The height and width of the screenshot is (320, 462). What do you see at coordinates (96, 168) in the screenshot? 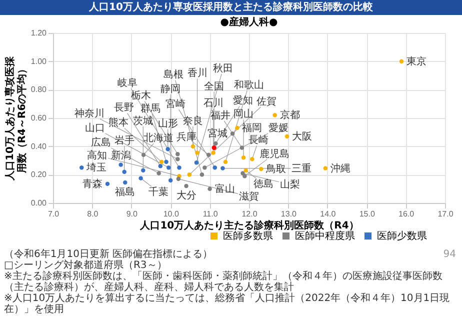
I see `annotation: 埼玉` at bounding box center [96, 168].